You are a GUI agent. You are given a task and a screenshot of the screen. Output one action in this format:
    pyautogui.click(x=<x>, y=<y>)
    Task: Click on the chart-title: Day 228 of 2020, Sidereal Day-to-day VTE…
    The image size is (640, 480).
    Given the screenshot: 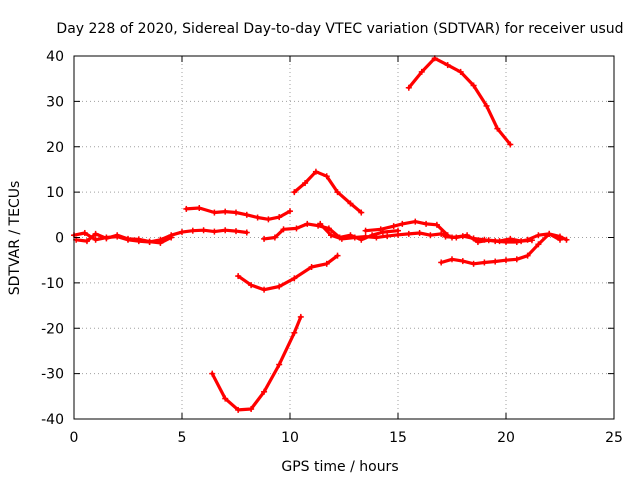 What is the action you would take?
    pyautogui.click(x=339, y=29)
    